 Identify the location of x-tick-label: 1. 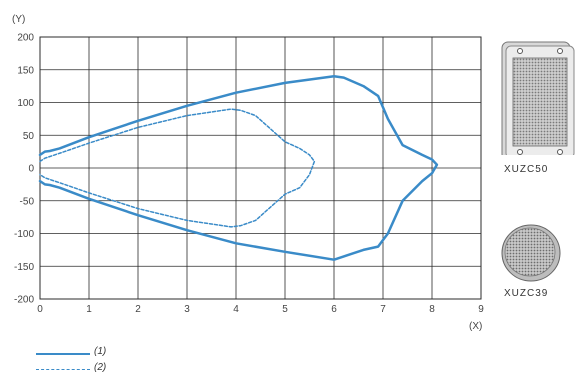
(89, 309).